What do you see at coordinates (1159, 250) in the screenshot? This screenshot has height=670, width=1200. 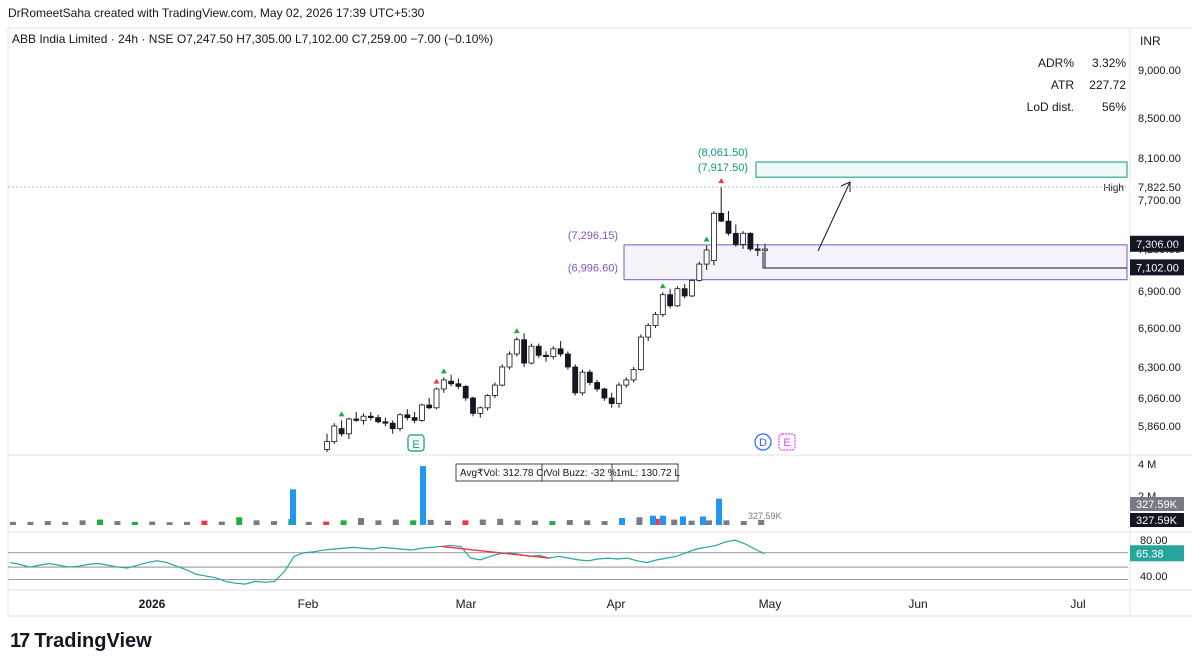 I see `close-price-label: 7,259.00` at bounding box center [1159, 250].